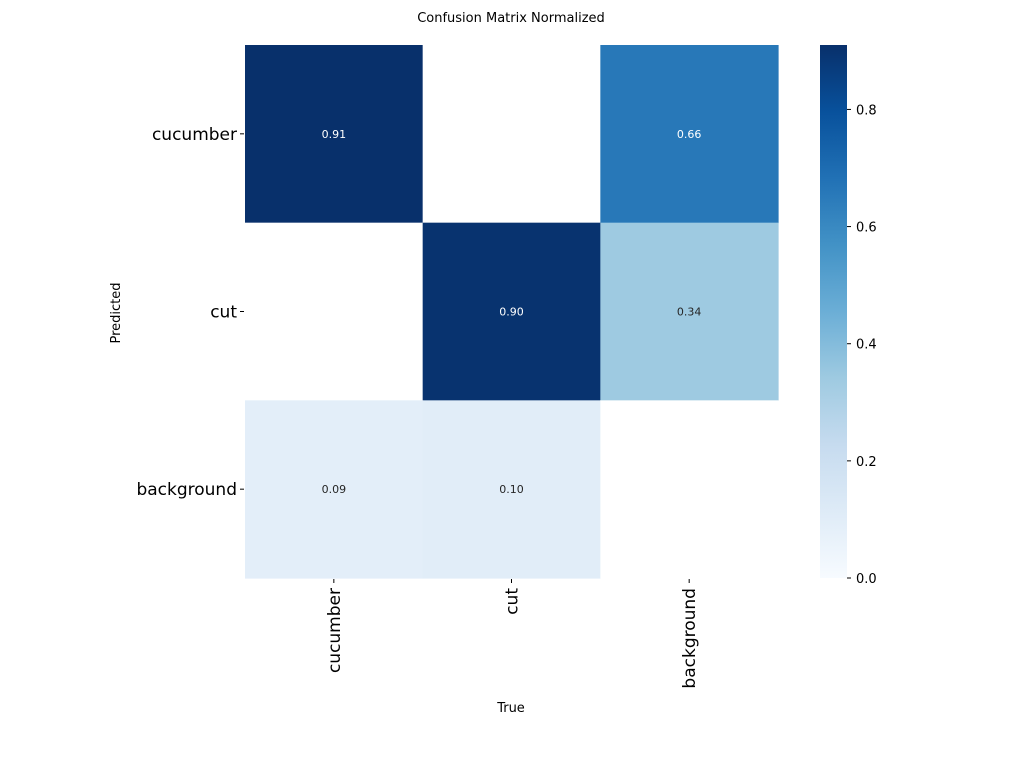 The height and width of the screenshot is (768, 1024). I want to click on colorbar-tick-label: 0.8, so click(866, 110).